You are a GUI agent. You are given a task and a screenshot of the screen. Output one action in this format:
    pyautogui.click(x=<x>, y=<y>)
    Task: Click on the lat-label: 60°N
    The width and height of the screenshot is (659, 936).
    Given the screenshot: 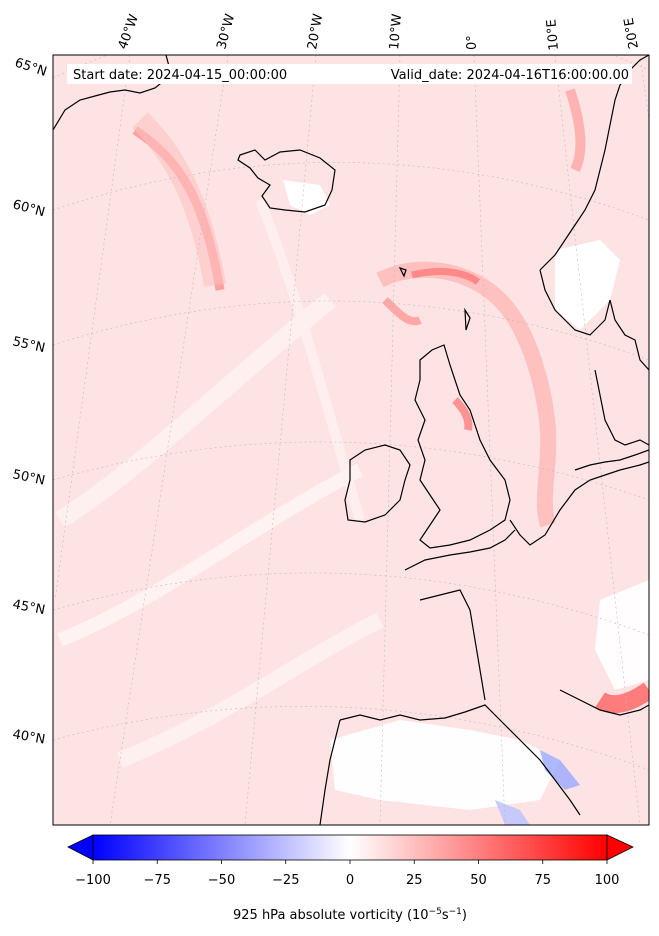 What is the action you would take?
    pyautogui.click(x=29, y=208)
    